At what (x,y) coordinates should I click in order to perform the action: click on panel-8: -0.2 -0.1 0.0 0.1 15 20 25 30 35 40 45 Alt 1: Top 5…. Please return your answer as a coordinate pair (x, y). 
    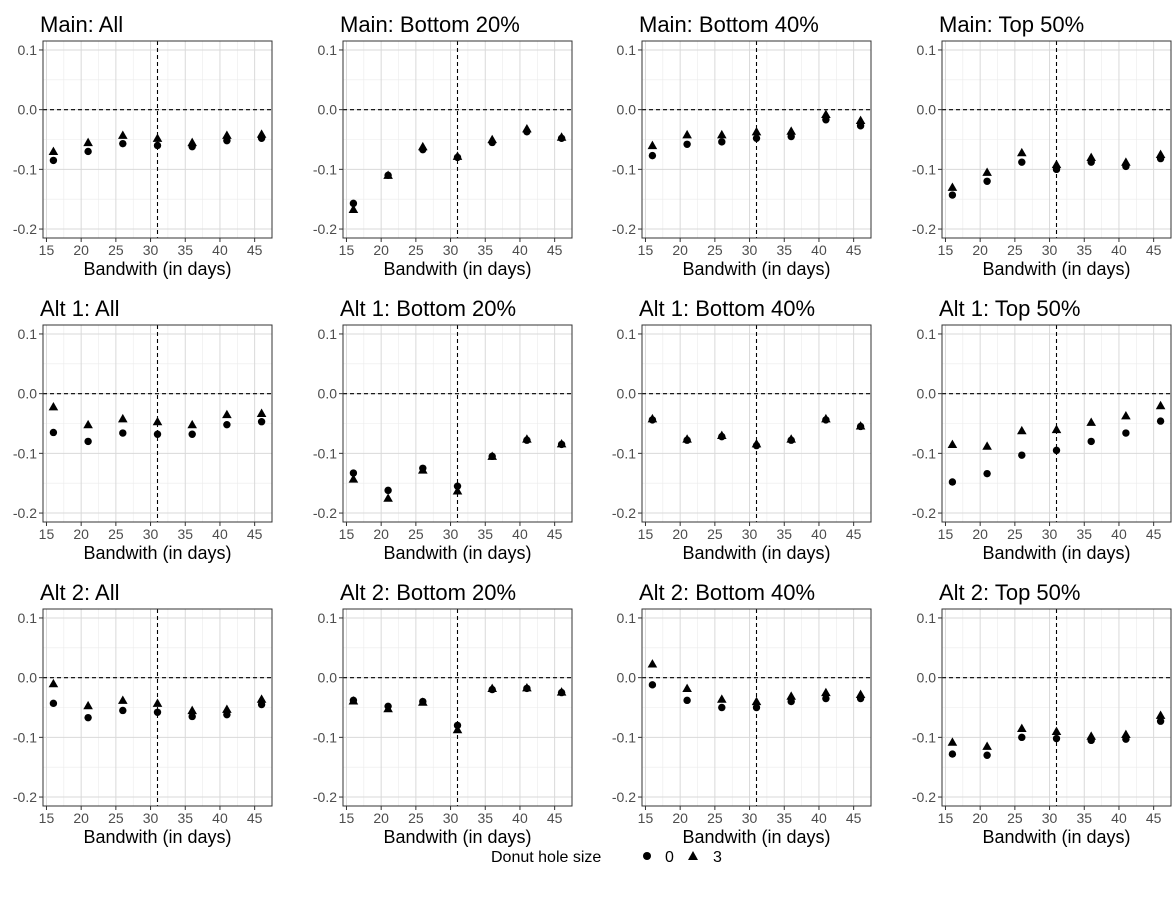
    Looking at the image, I should click on (1042, 429).